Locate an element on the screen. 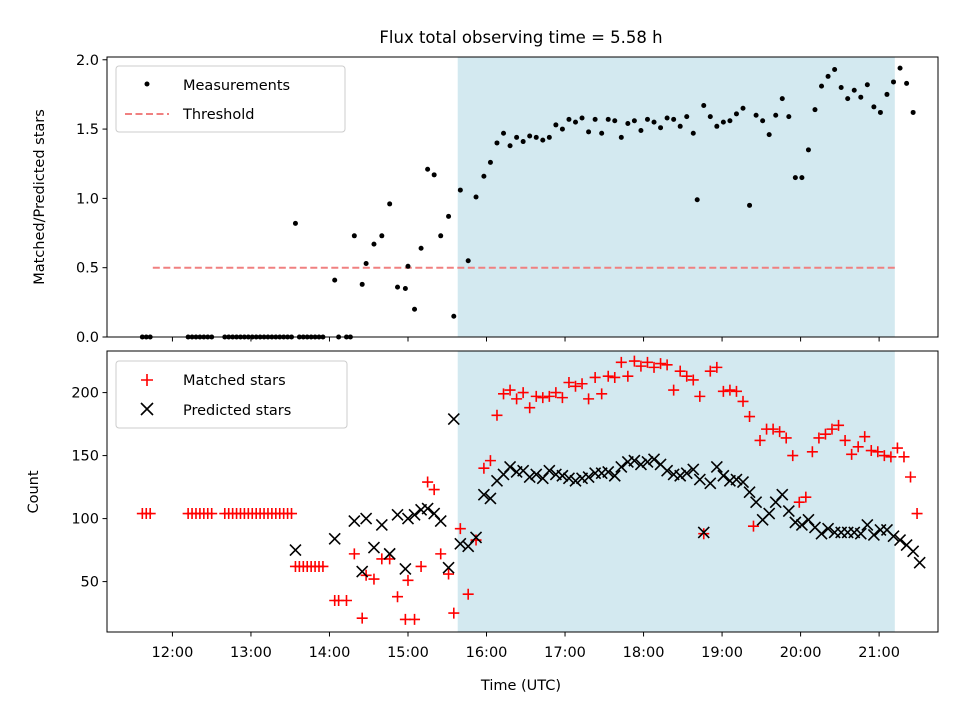 The height and width of the screenshot is (720, 960). legend-matched-label: Matched stars is located at coordinates (234, 381).